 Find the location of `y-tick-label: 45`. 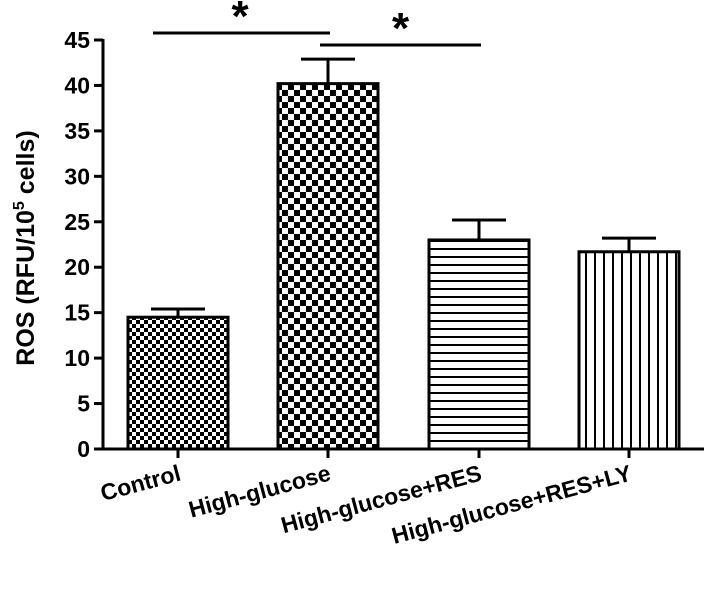

y-tick-label: 45 is located at coordinates (77, 40).